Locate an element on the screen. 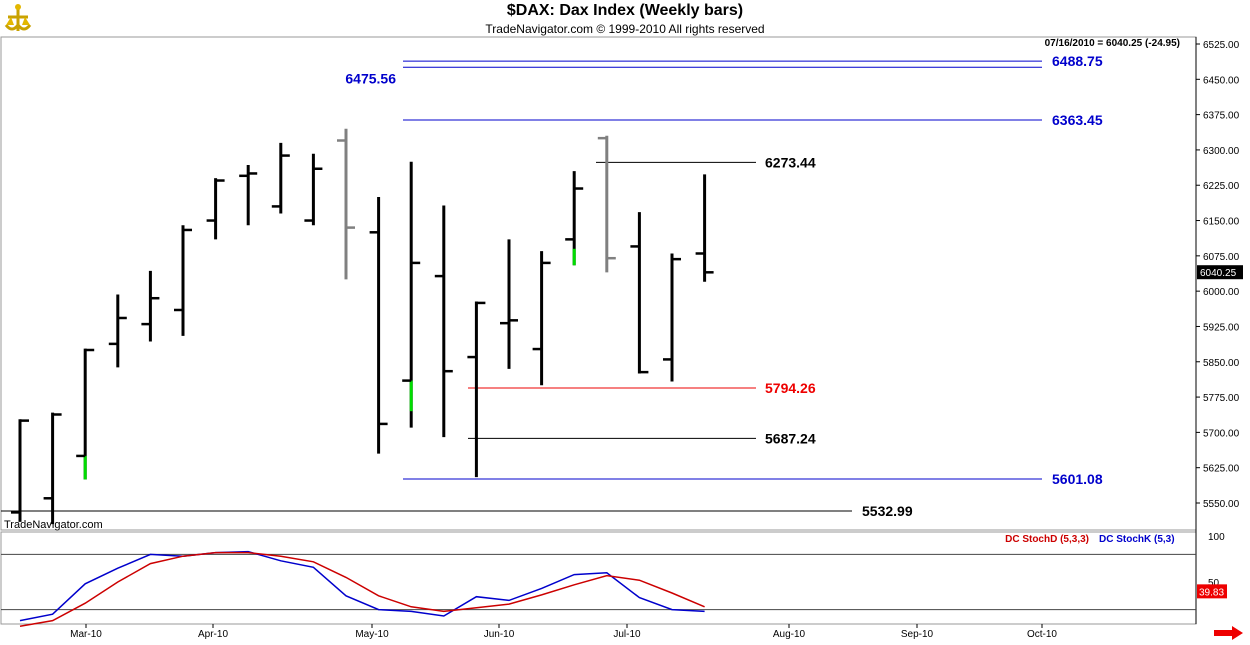  y-tick-label: 5925.00 is located at coordinates (1221, 327).